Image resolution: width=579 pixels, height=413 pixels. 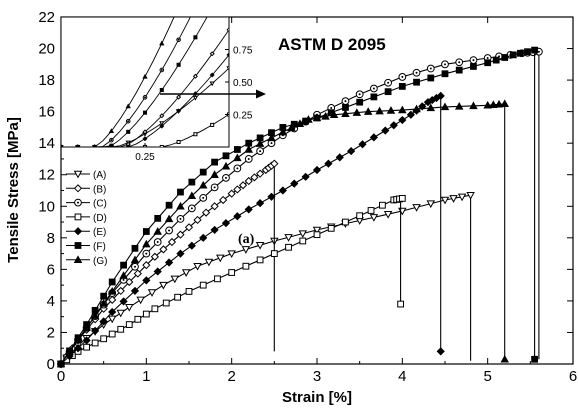 I want to click on inset-y-tick-label: 0.25, so click(x=243, y=116).